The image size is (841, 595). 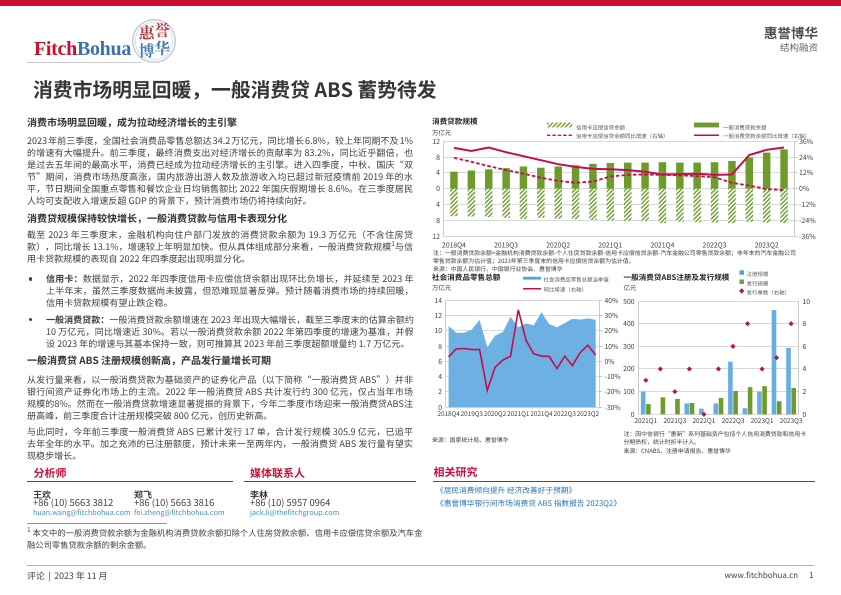 What do you see at coordinates (703, 420) in the screenshot?
I see `svg-text: 2022Q1` at bounding box center [703, 420].